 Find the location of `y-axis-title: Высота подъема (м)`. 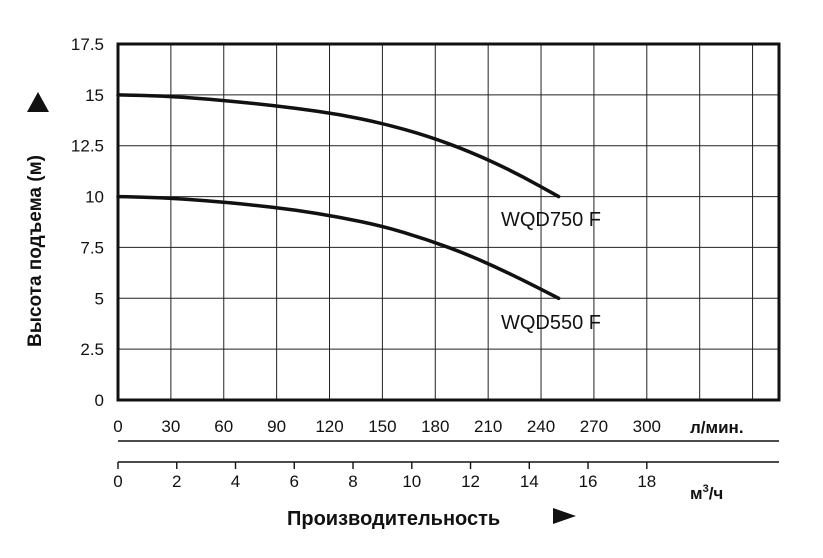

y-axis-title: Высота подъема (м) is located at coordinates (35, 251).